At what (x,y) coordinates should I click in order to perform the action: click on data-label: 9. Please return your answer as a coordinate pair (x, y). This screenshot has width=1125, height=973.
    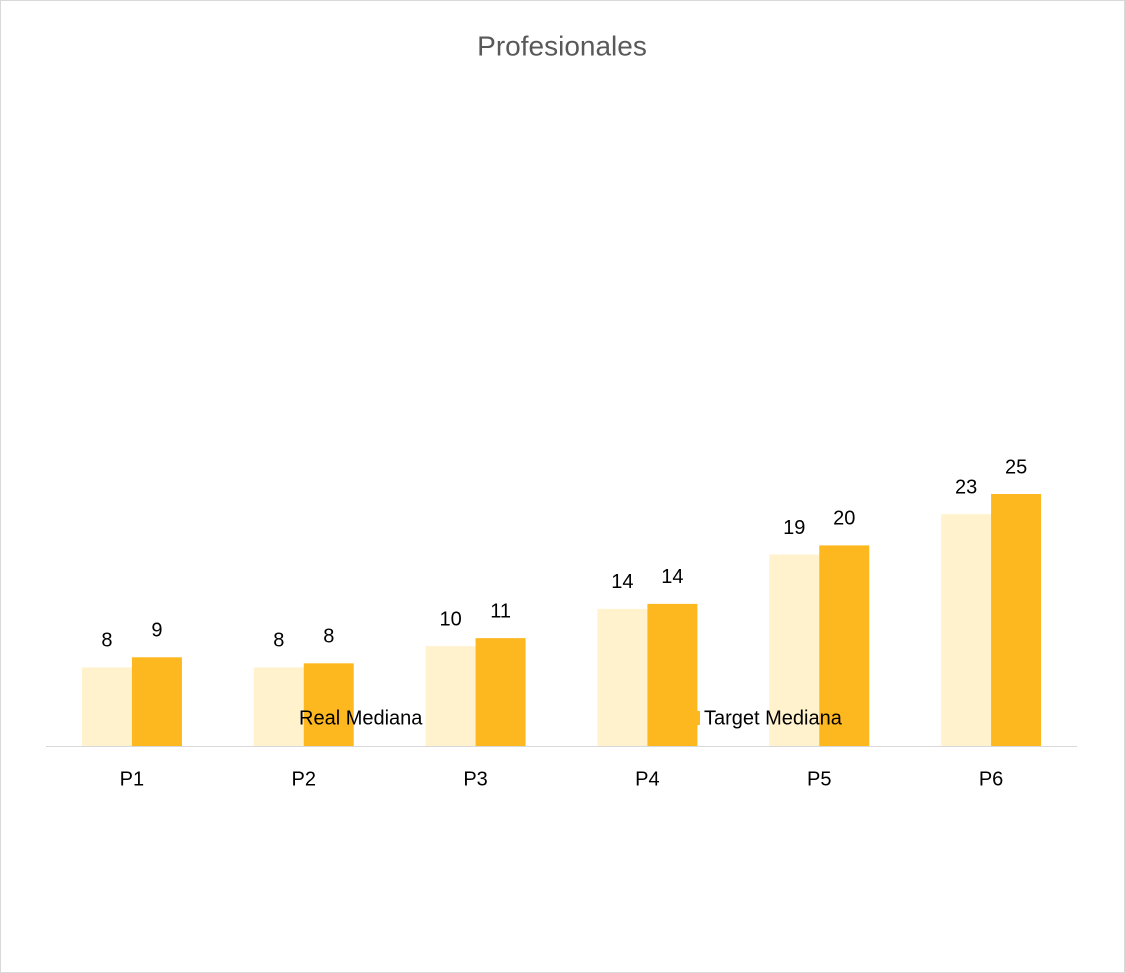
    Looking at the image, I should click on (156, 631).